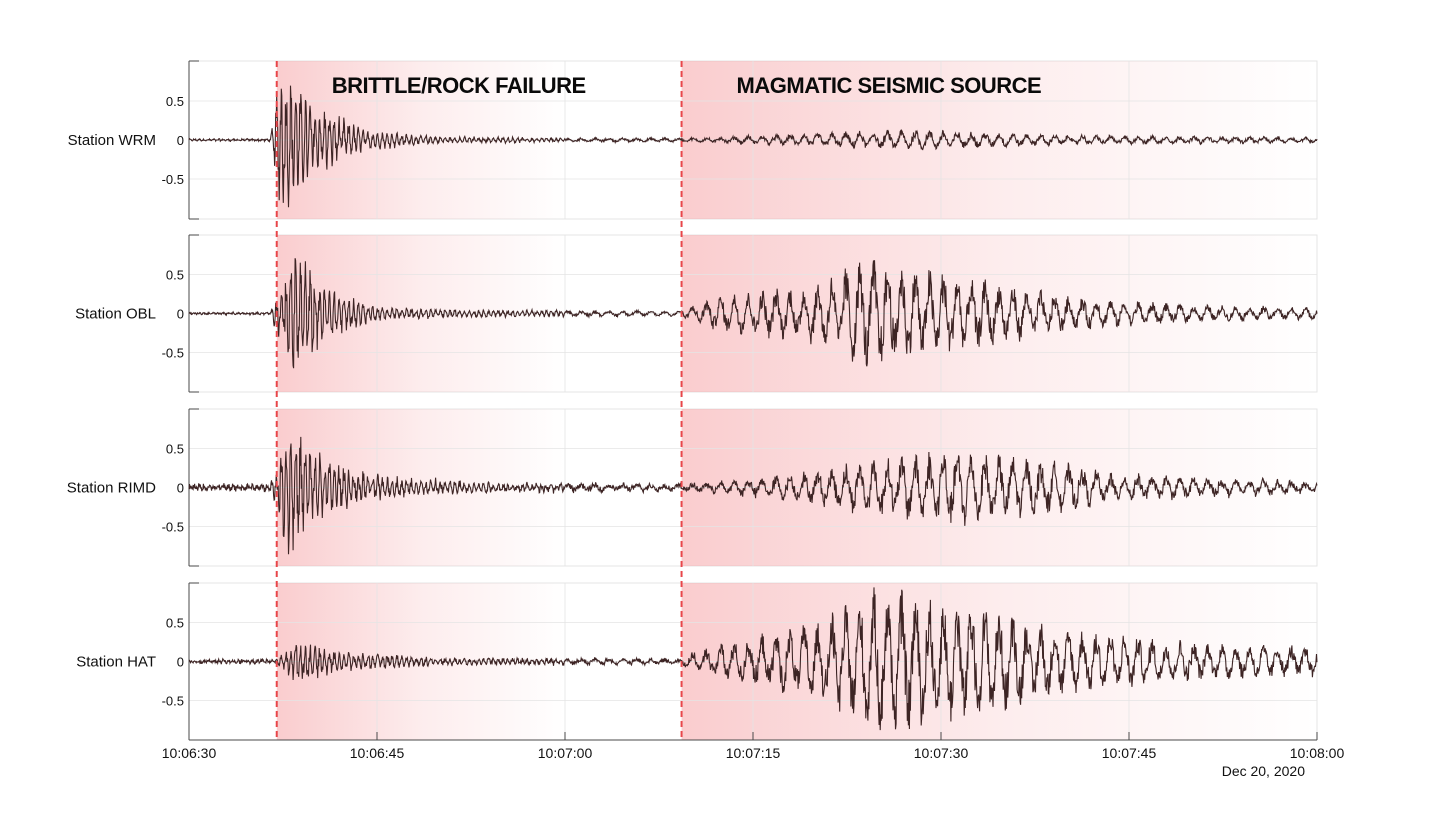 The height and width of the screenshot is (831, 1456). Describe the element at coordinates (565, 753) in the screenshot. I see `x-tick-label: 10:07:00` at that location.